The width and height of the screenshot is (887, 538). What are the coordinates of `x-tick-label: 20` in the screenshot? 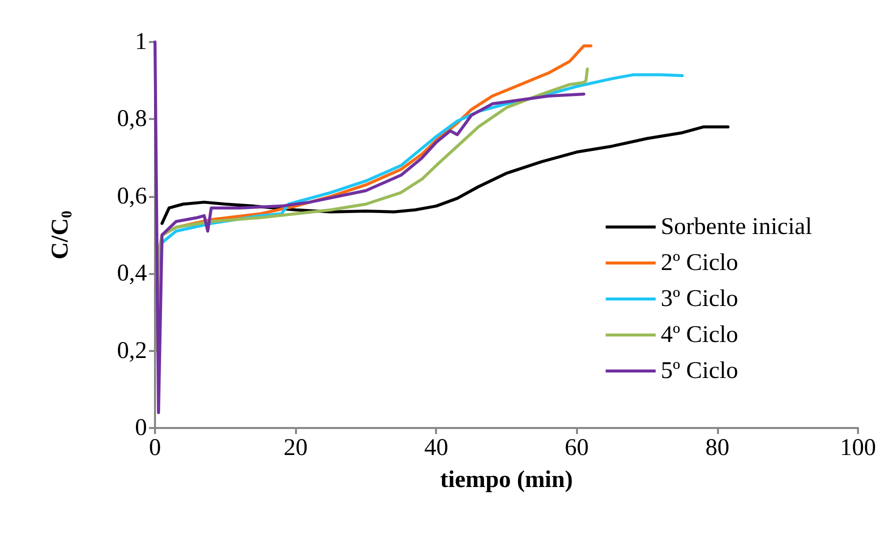 It's located at (296, 448).